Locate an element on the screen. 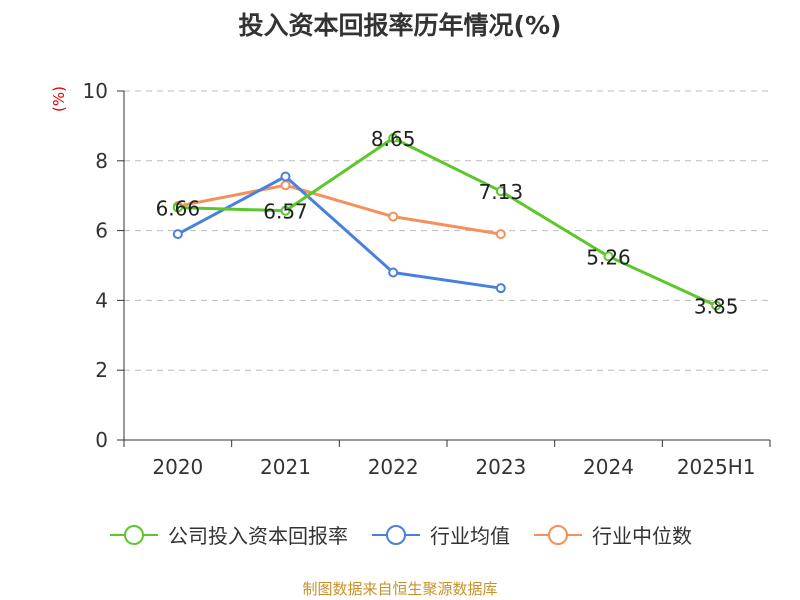  data-label: 3.85 is located at coordinates (716, 307).